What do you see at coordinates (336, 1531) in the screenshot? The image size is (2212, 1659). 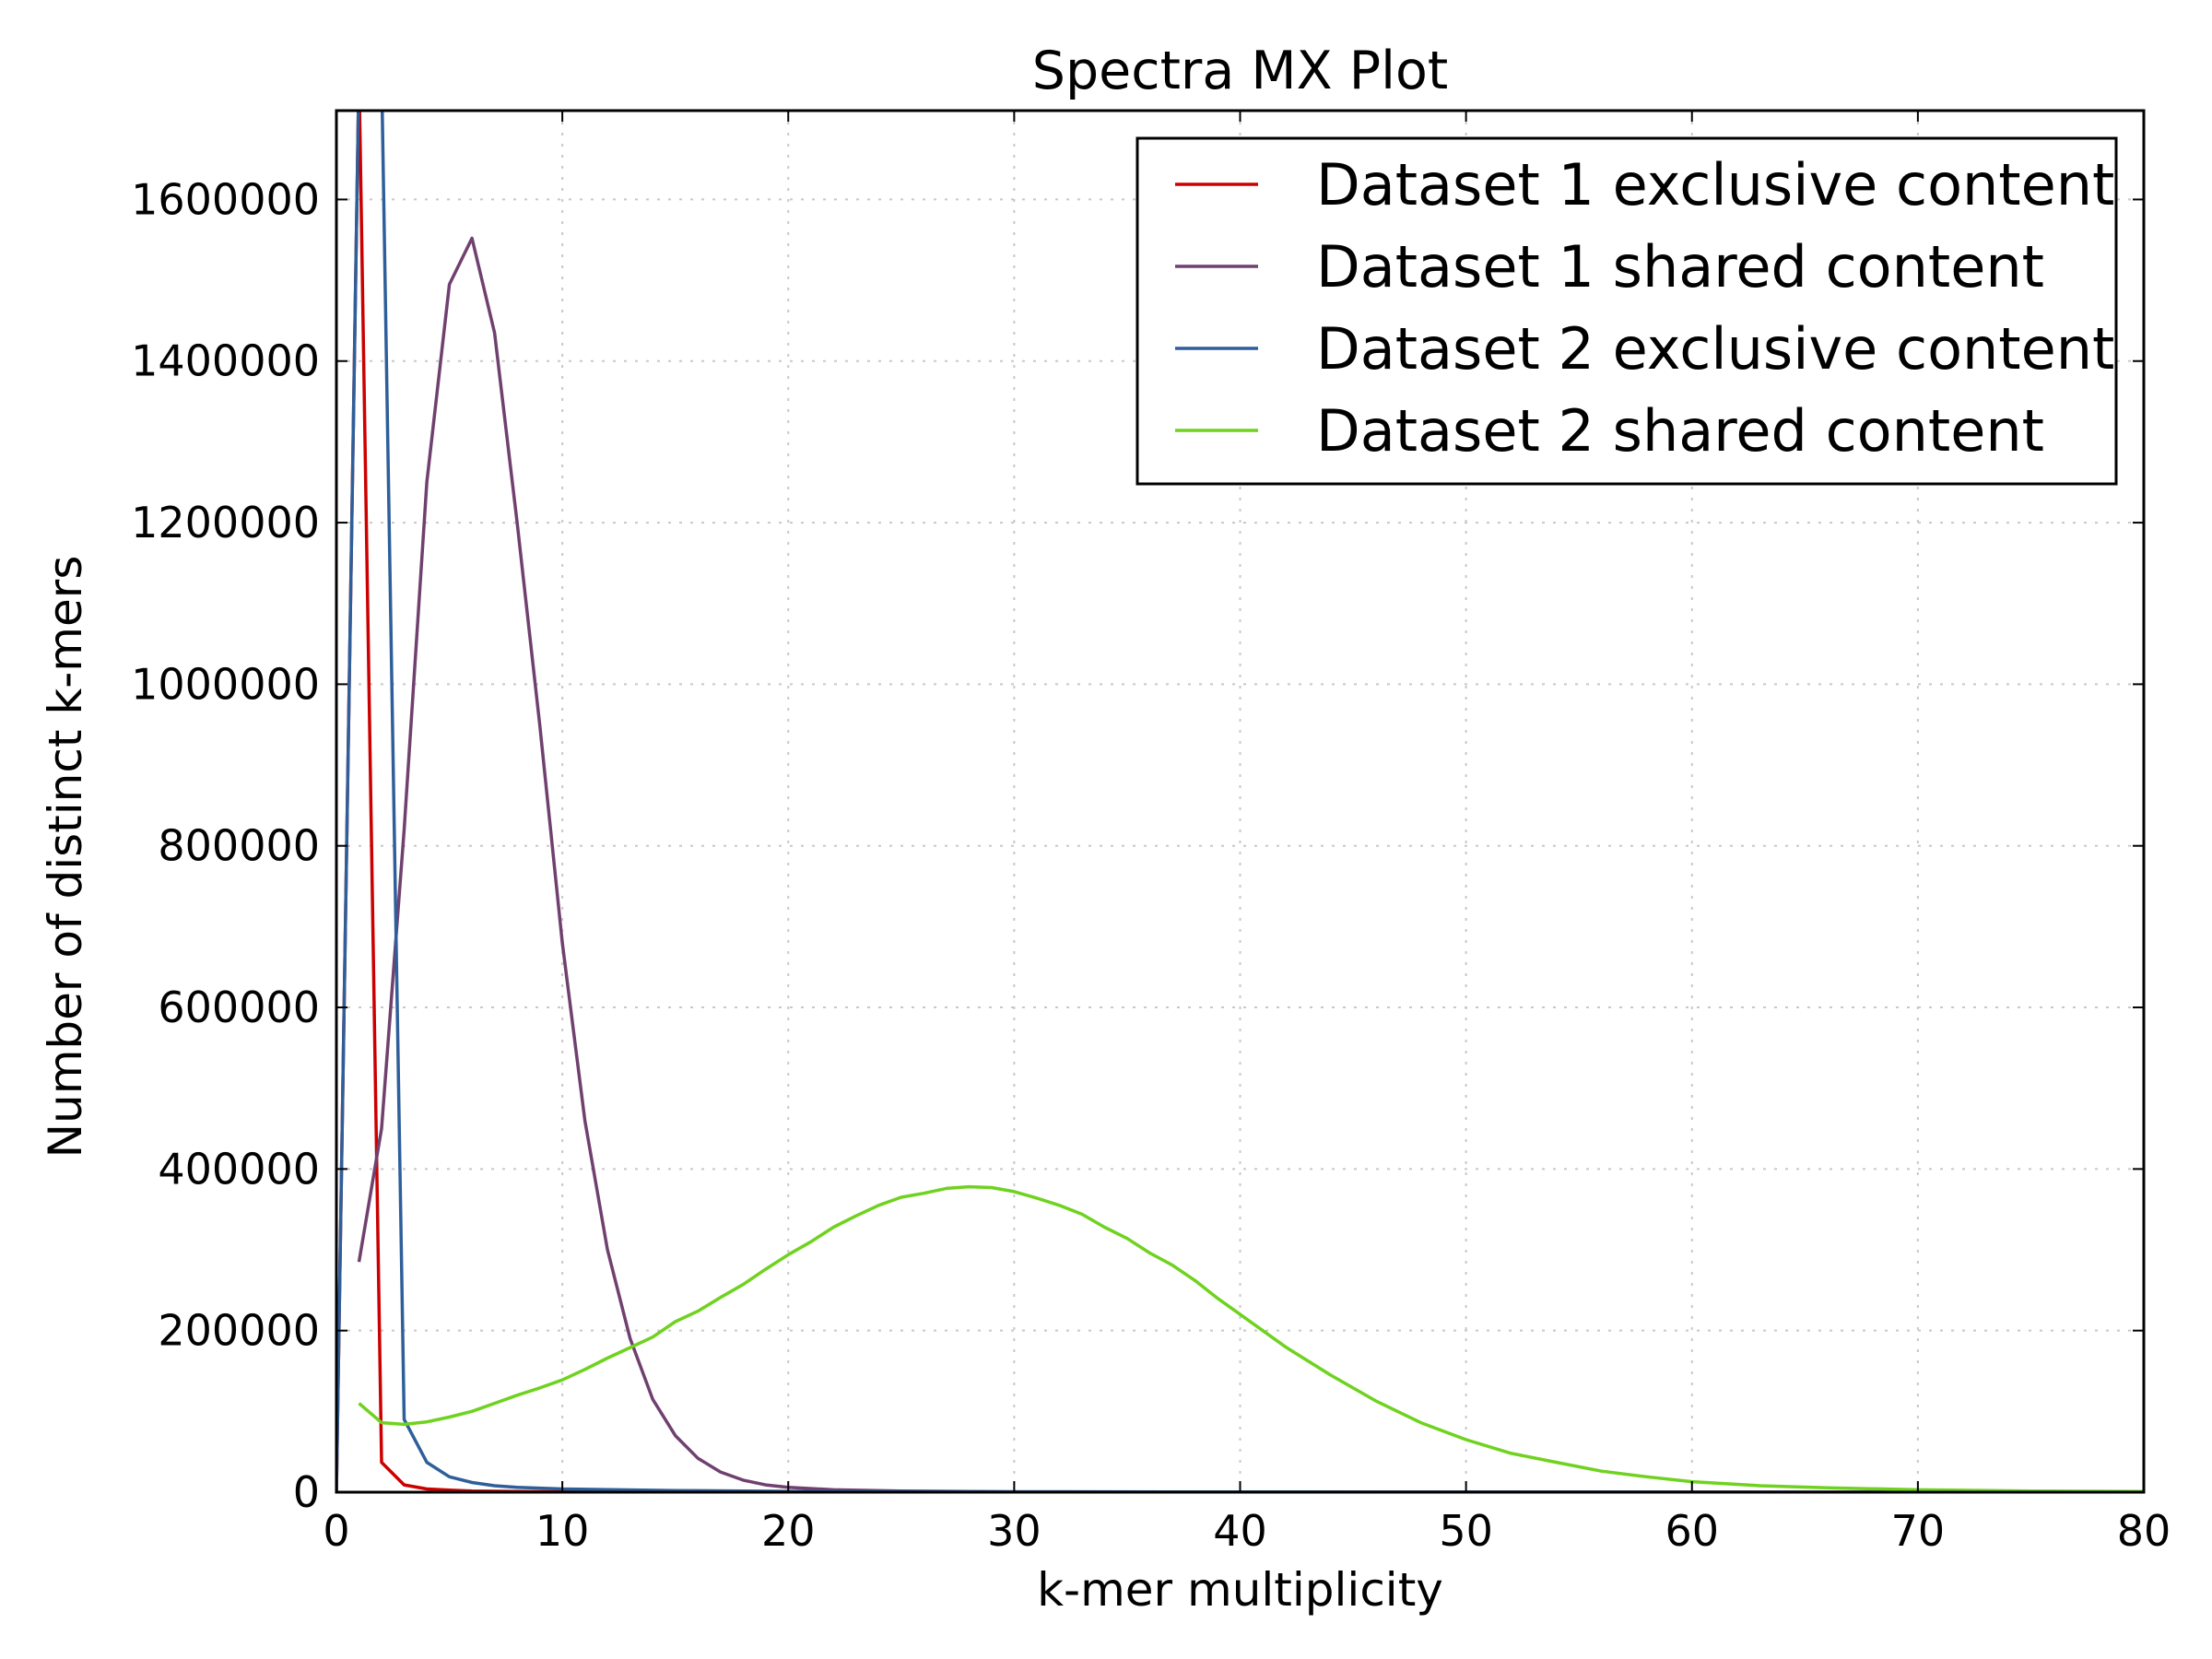 I see `x-tick-label: 0` at bounding box center [336, 1531].